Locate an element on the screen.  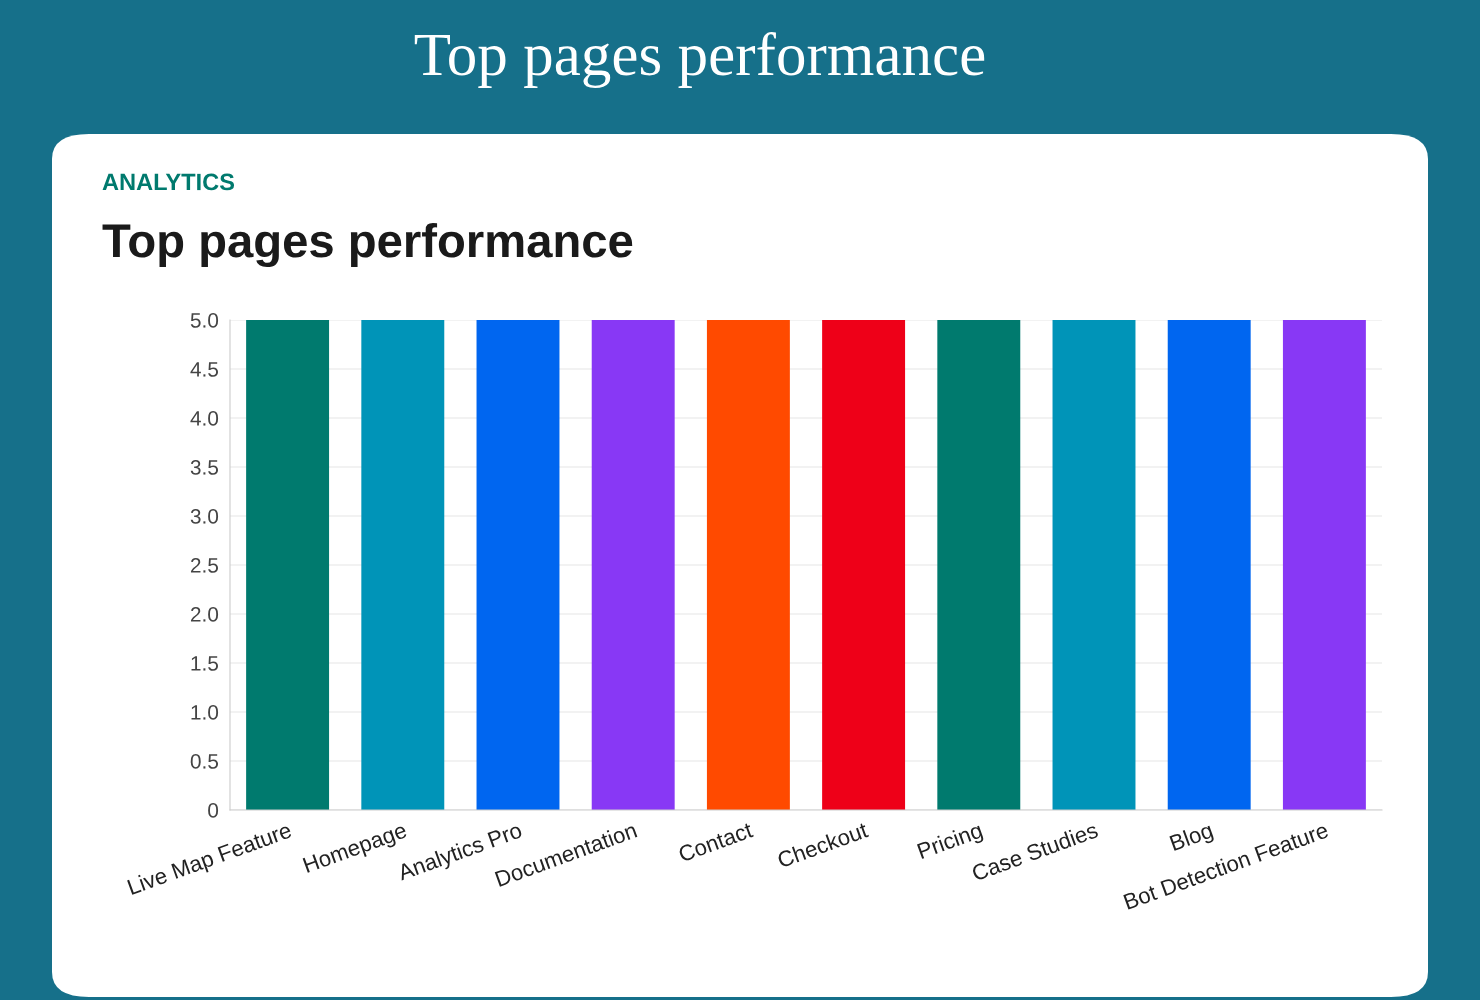
x-tick-label: Blog is located at coordinates (1192, 838).